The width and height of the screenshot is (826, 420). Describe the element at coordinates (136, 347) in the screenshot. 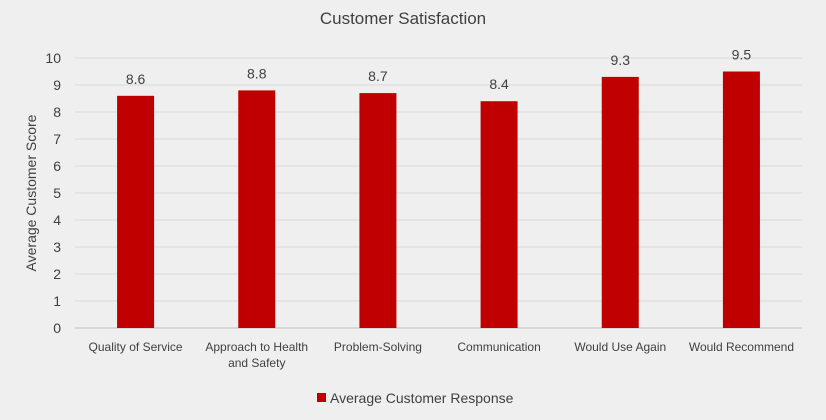

I see `category-label: Quality of Service` at that location.